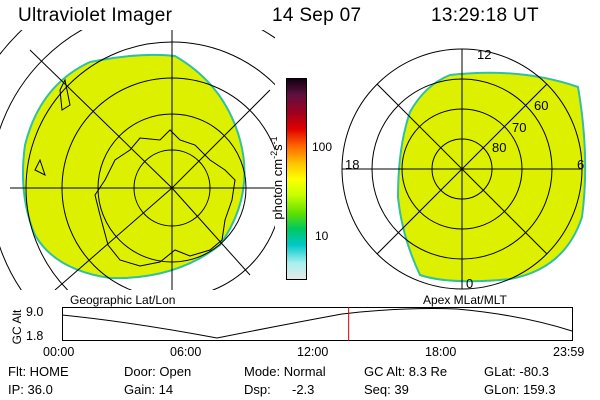 Image resolution: width=600 pixels, height=400 pixels. Describe the element at coordinates (285, 371) in the screenshot. I see `mode-status: Mode: Normal` at that location.